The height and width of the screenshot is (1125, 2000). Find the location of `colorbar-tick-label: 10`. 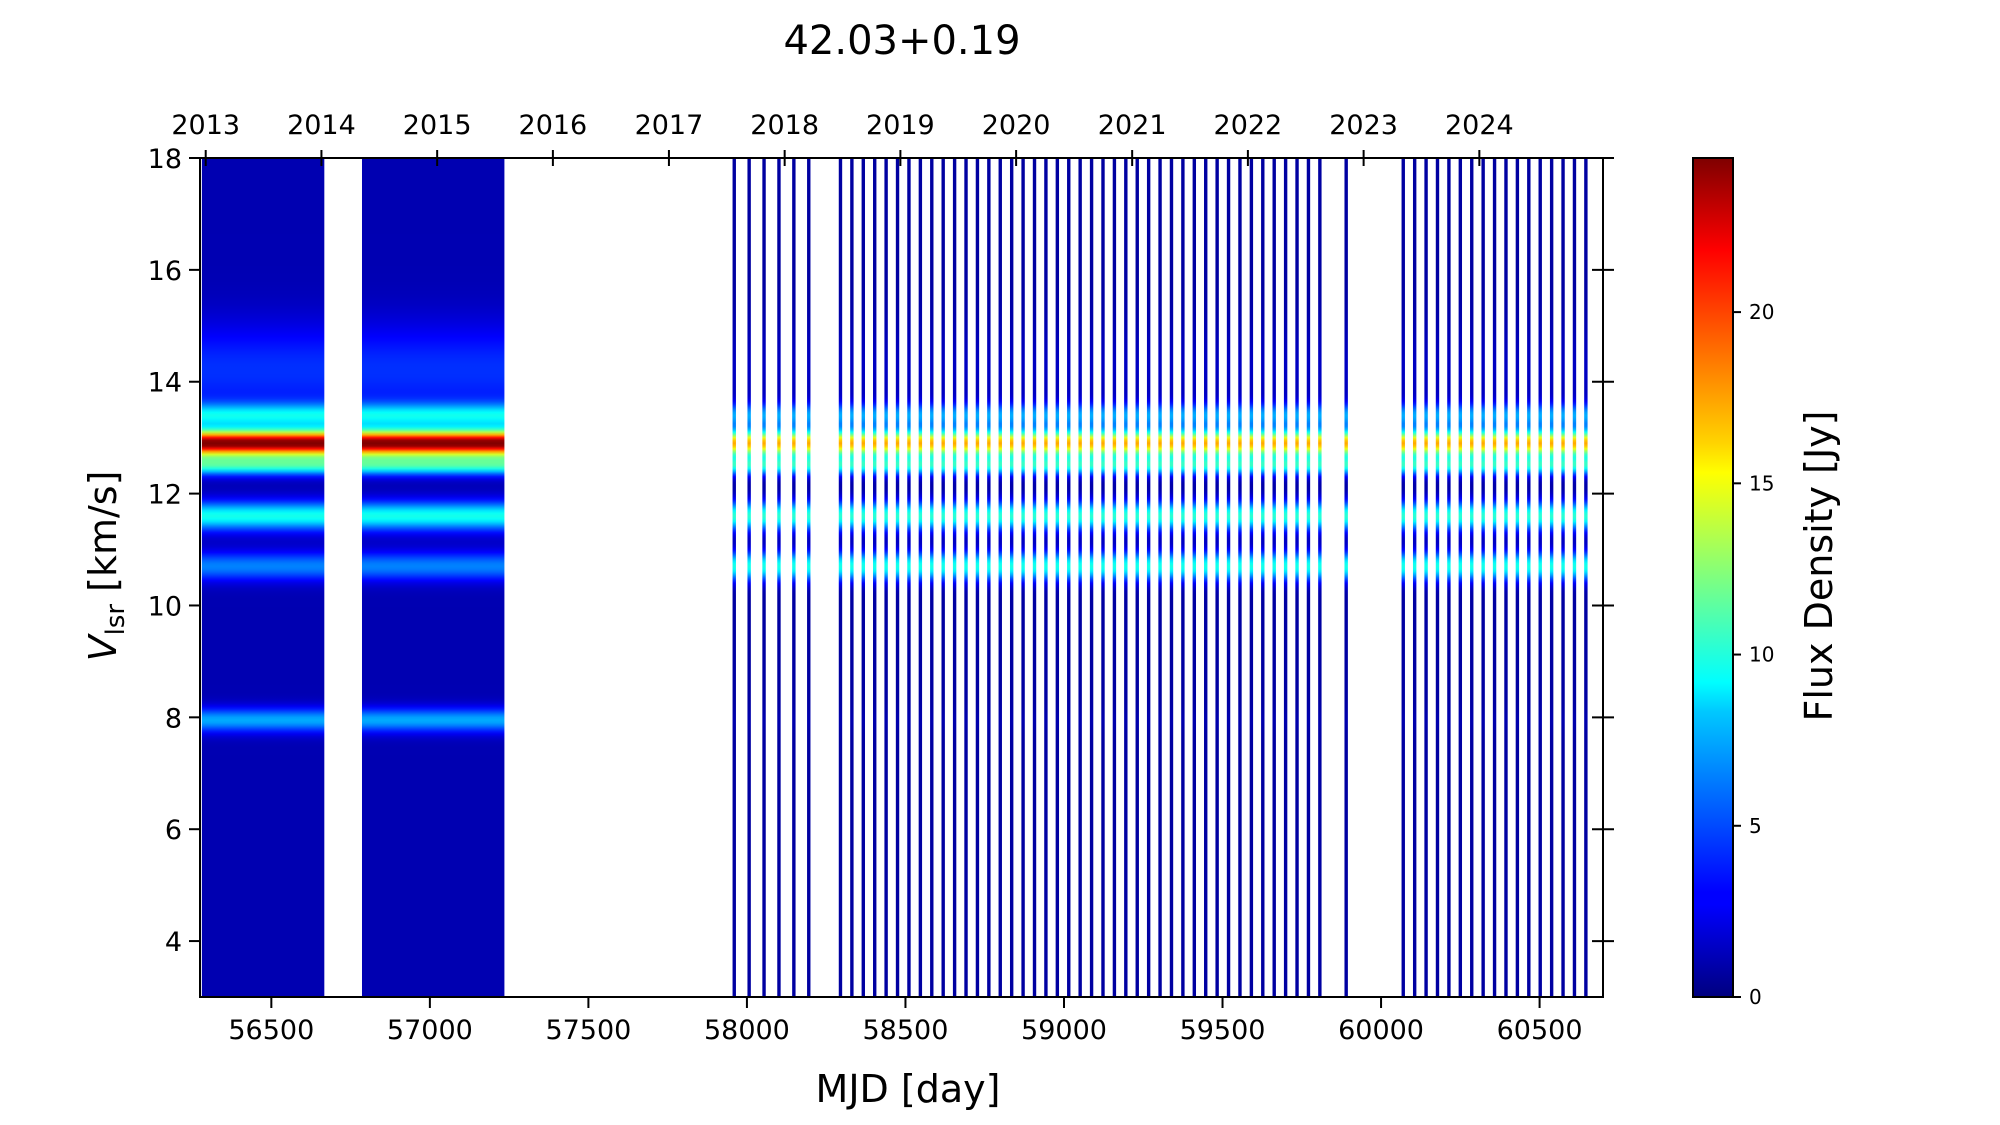

colorbar-tick-label: 10 is located at coordinates (1761, 655).